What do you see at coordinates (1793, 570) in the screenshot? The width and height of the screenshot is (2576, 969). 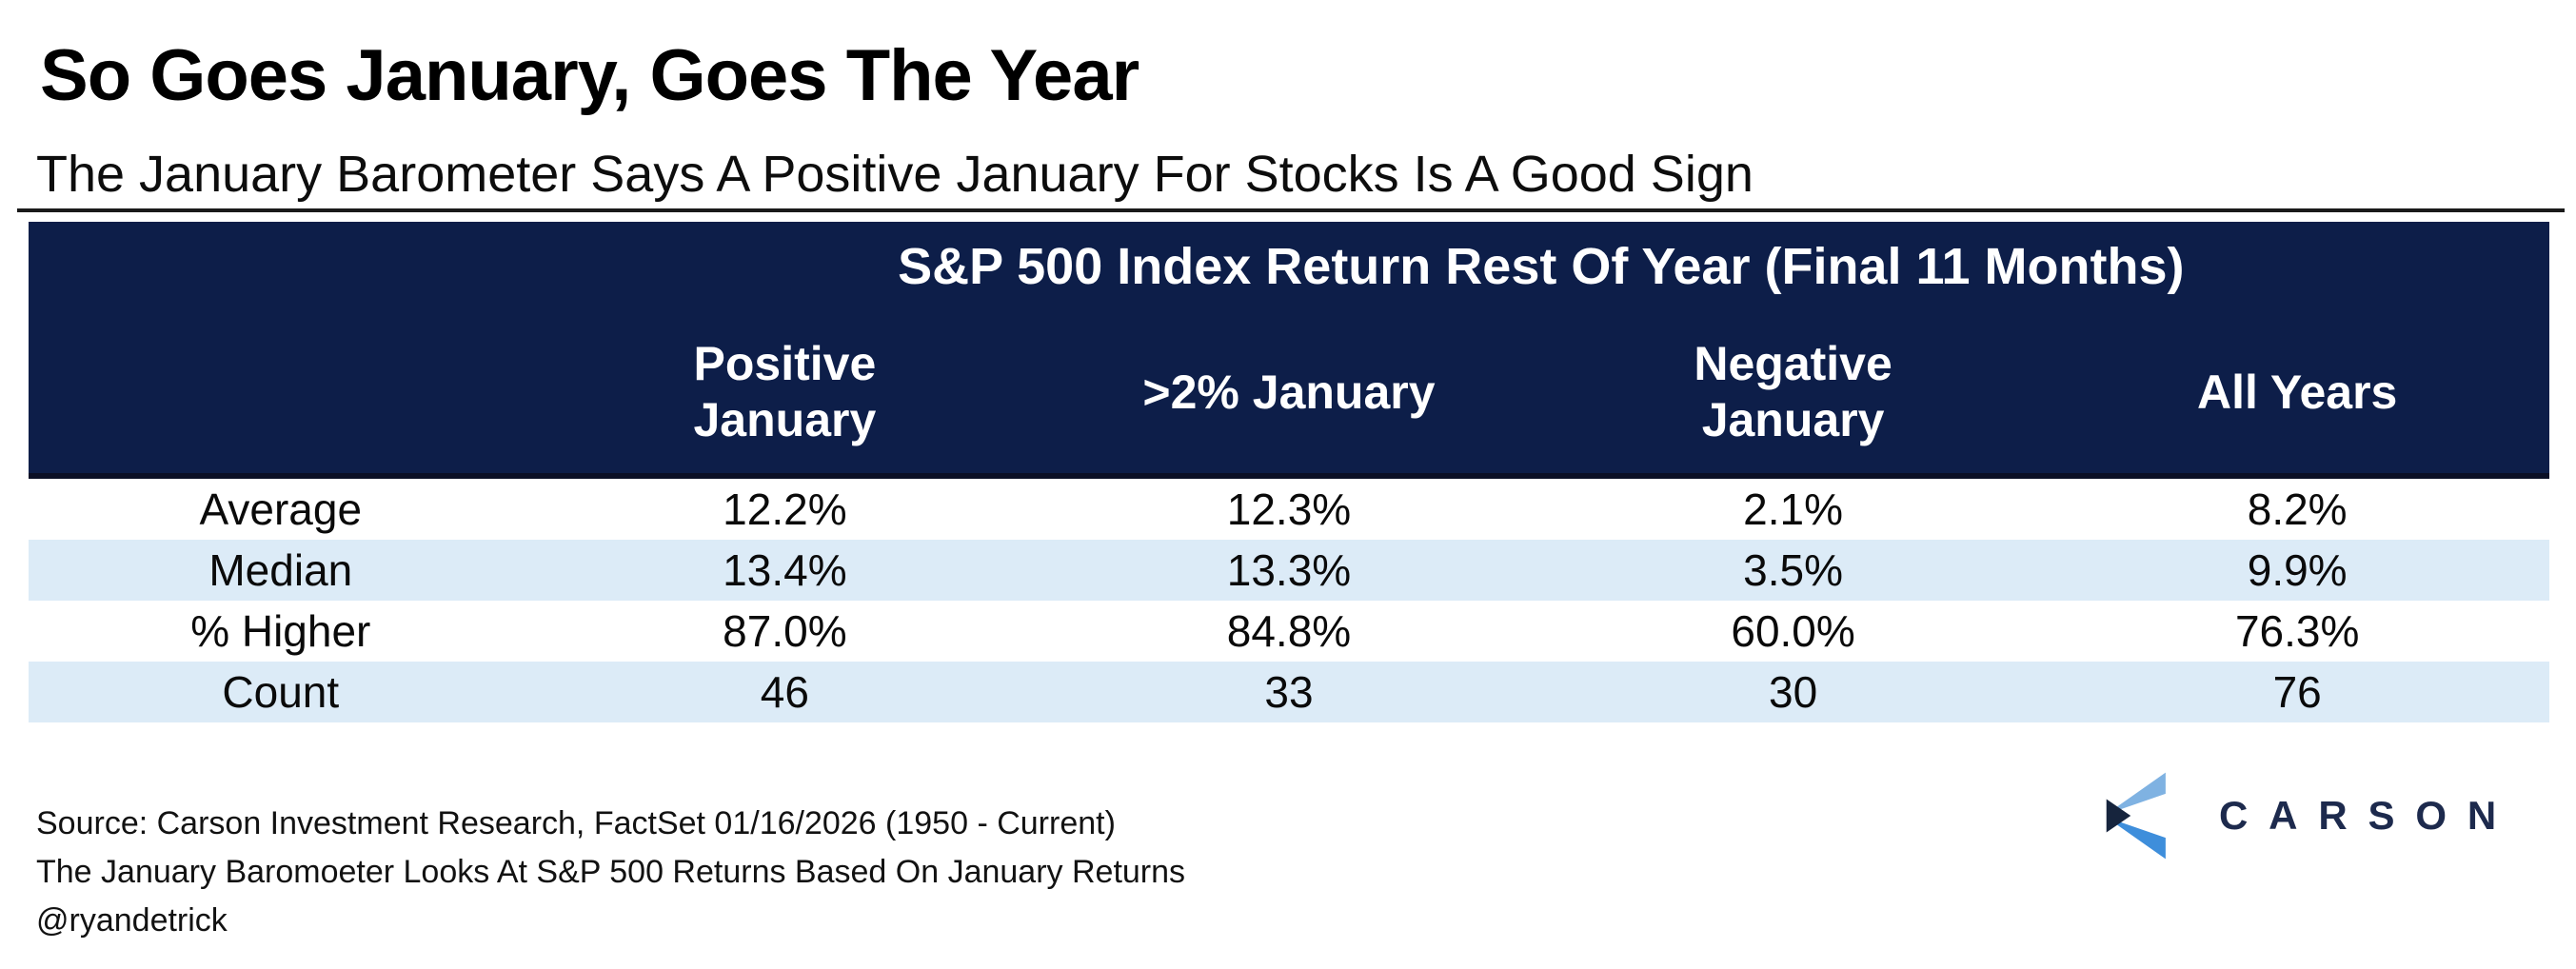 I see `cell-value: 3.5%` at bounding box center [1793, 570].